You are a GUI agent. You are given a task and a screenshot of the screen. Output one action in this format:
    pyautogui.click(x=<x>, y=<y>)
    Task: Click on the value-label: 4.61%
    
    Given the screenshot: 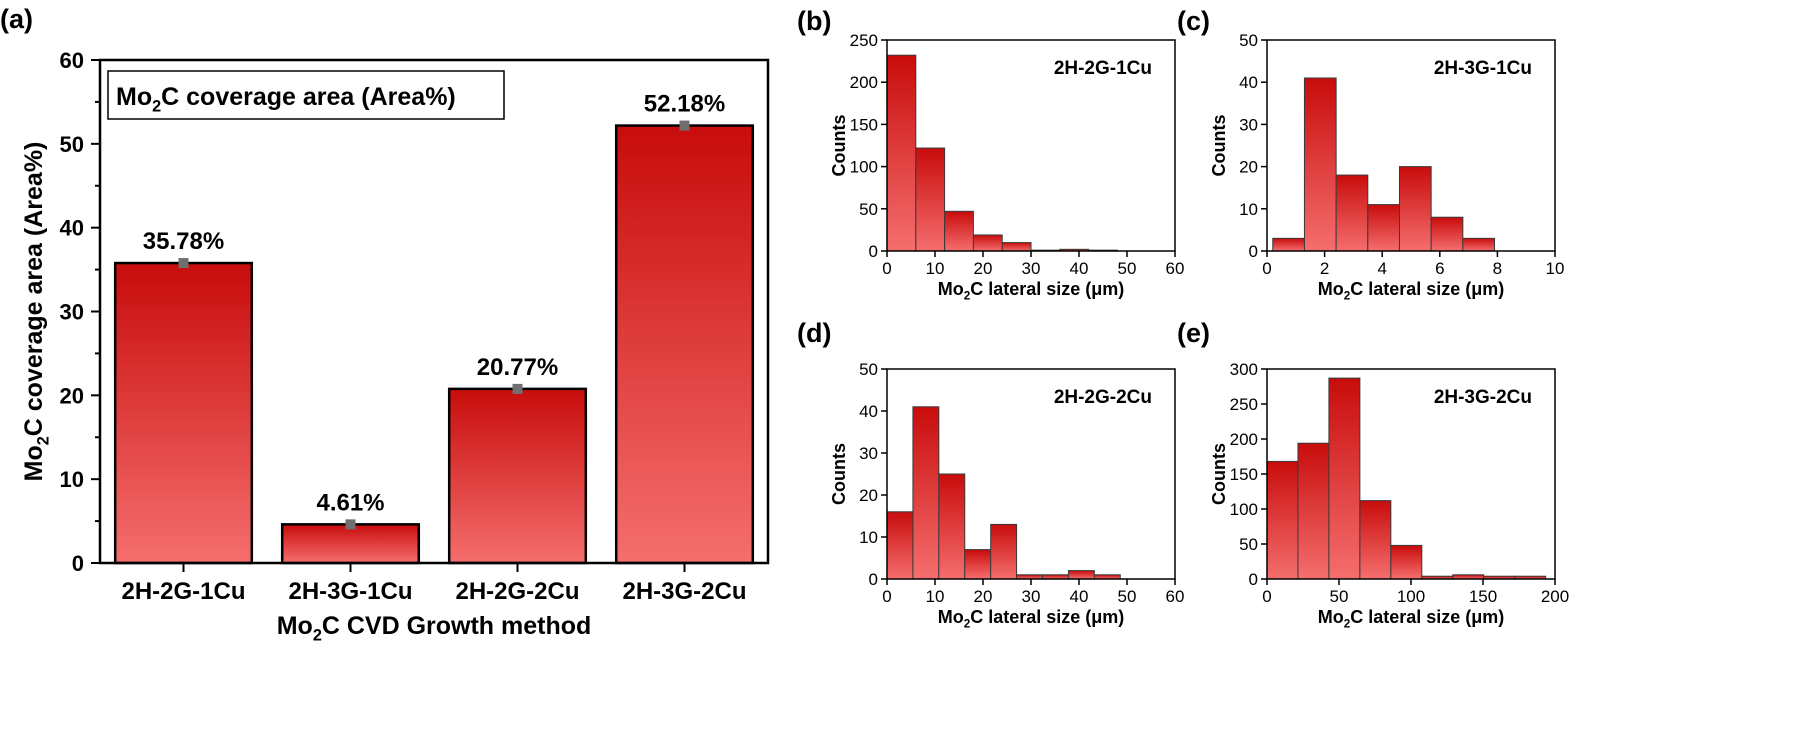 What is the action you would take?
    pyautogui.click(x=350, y=502)
    